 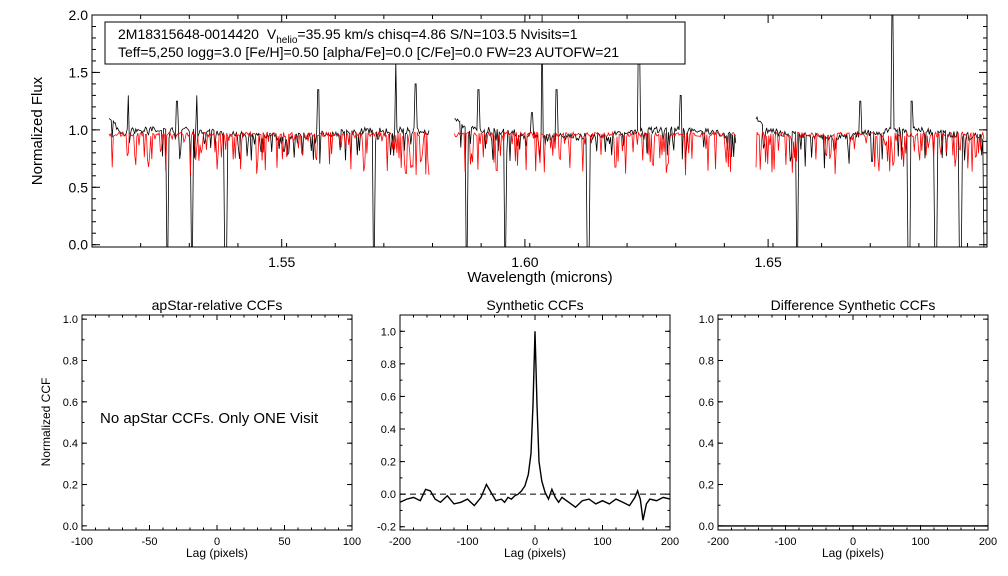 What do you see at coordinates (539, 277) in the screenshot?
I see `spectrum-xlabel: Wavelength (microns)` at bounding box center [539, 277].